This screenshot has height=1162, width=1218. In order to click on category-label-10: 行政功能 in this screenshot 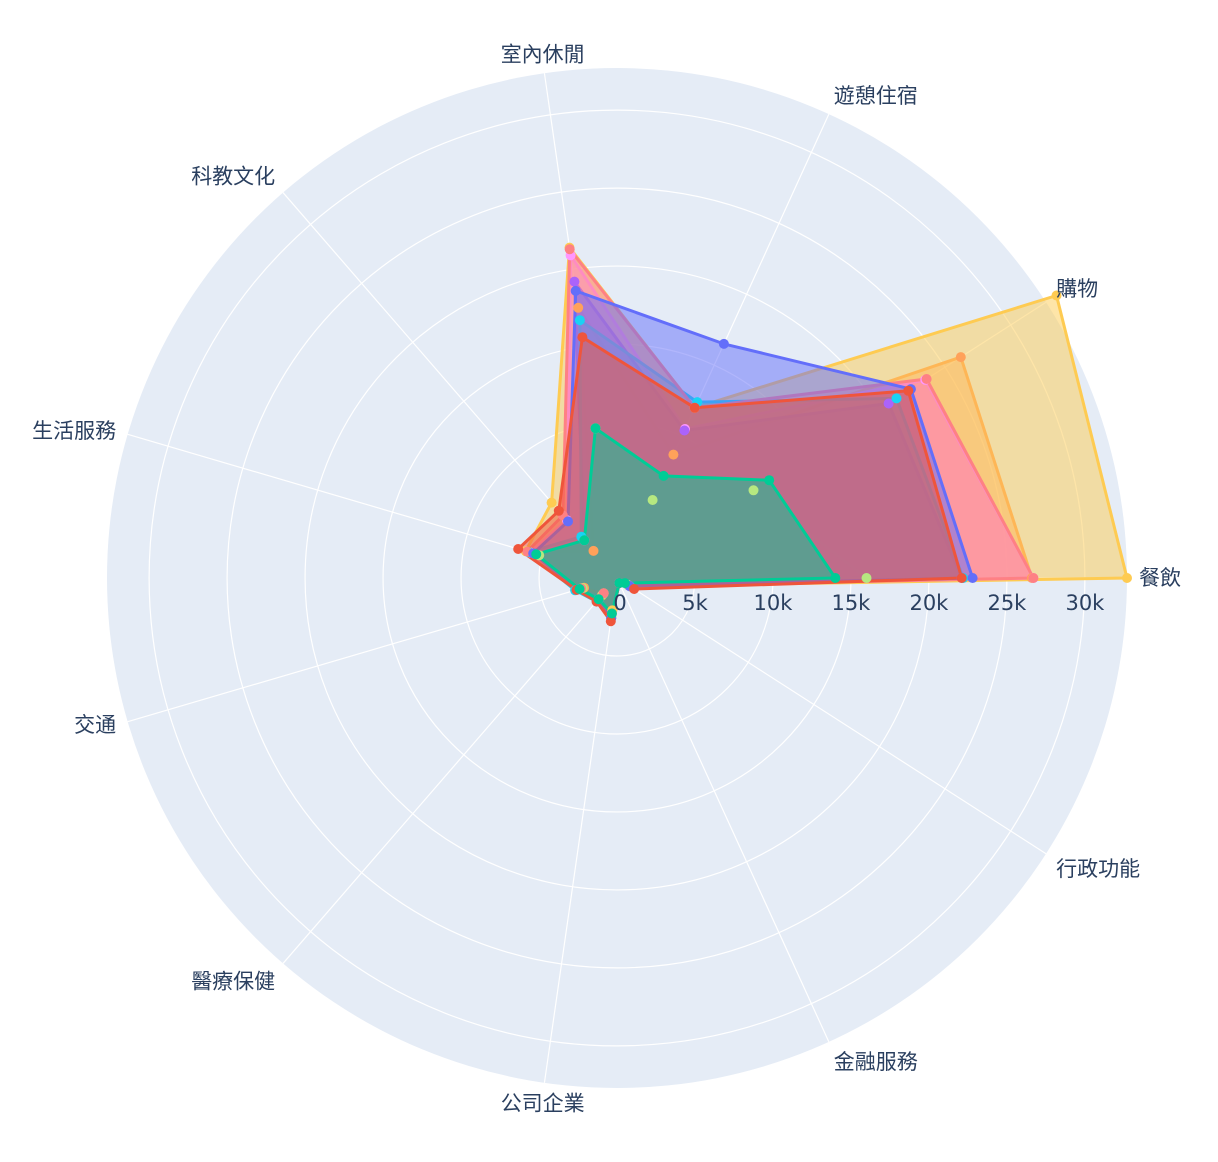, I will do `click(1098, 869)`.